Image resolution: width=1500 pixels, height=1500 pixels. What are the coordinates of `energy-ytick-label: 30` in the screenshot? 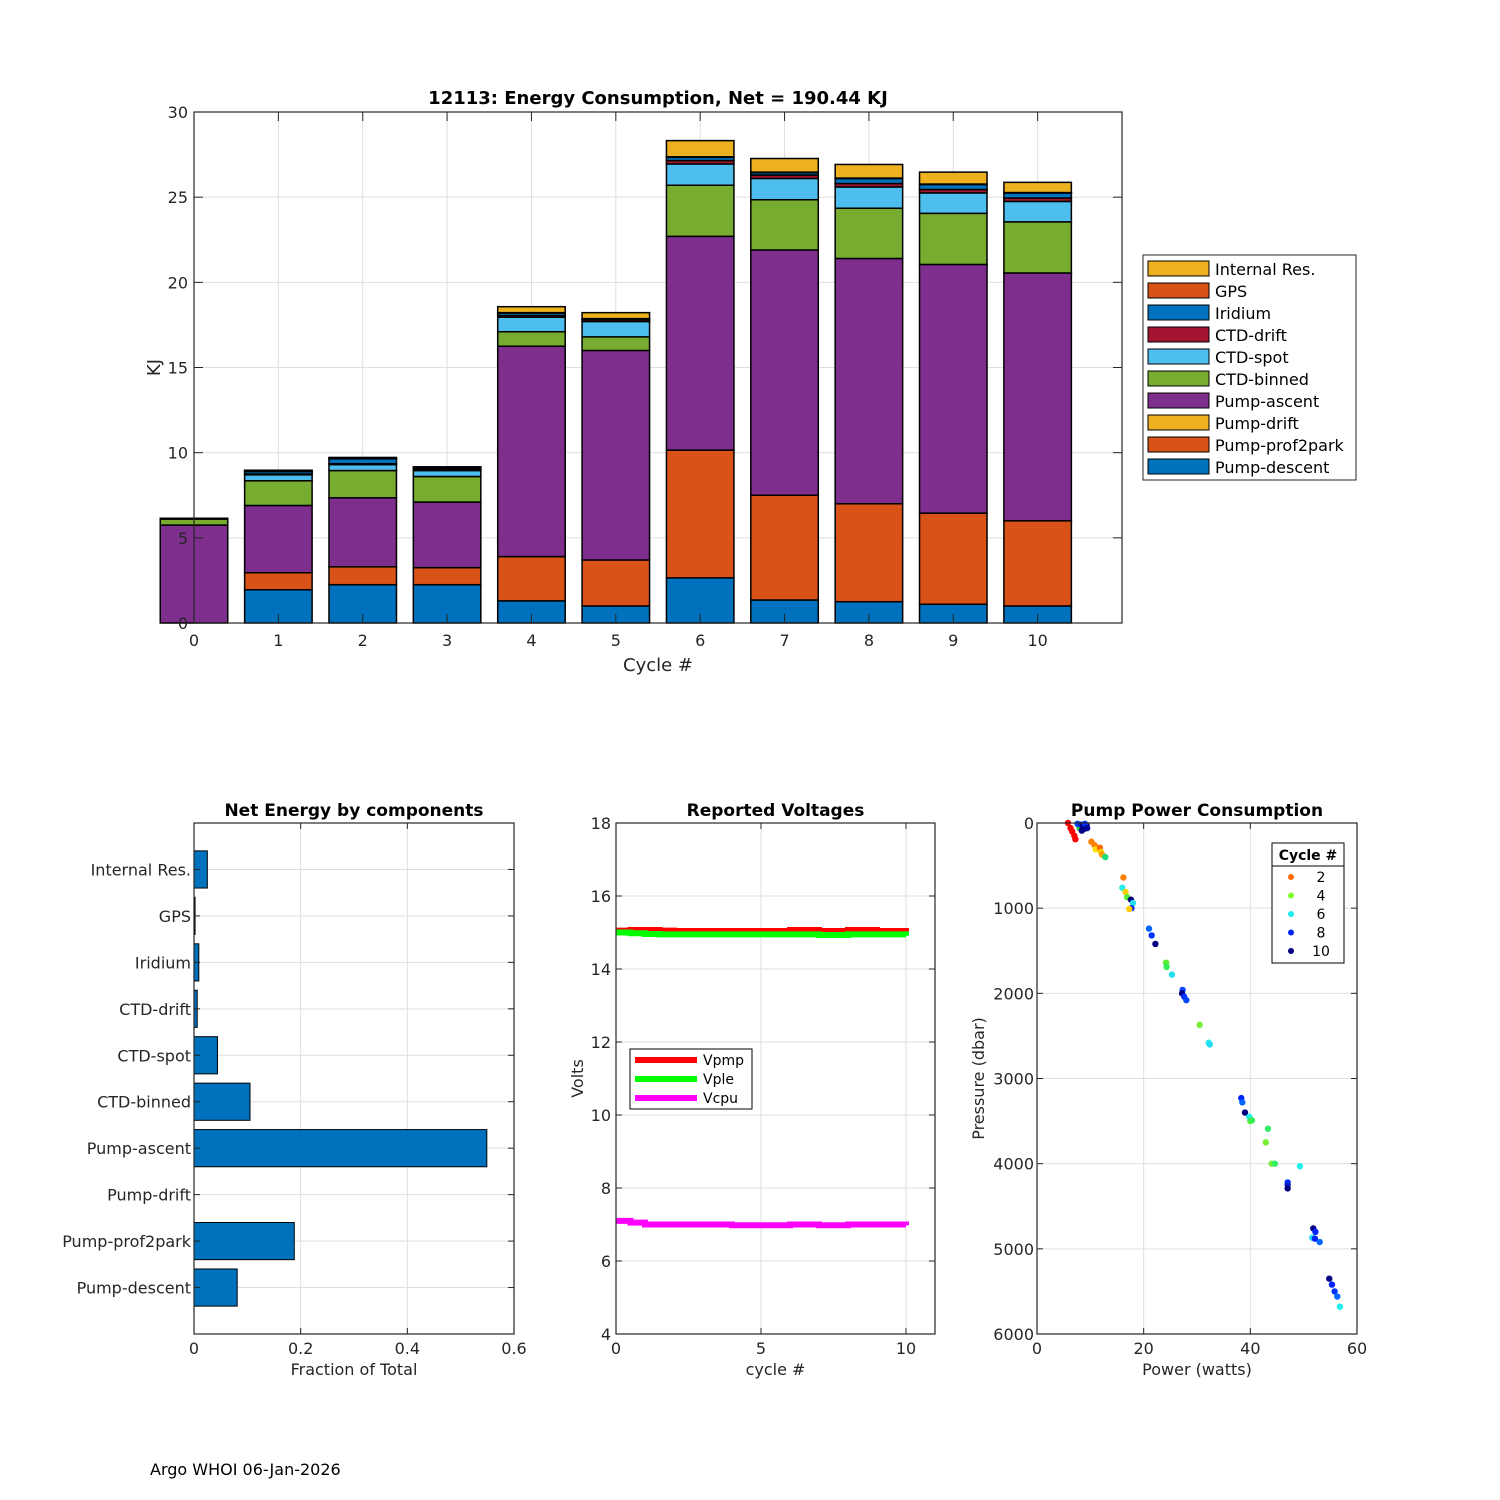 It's located at (178, 112).